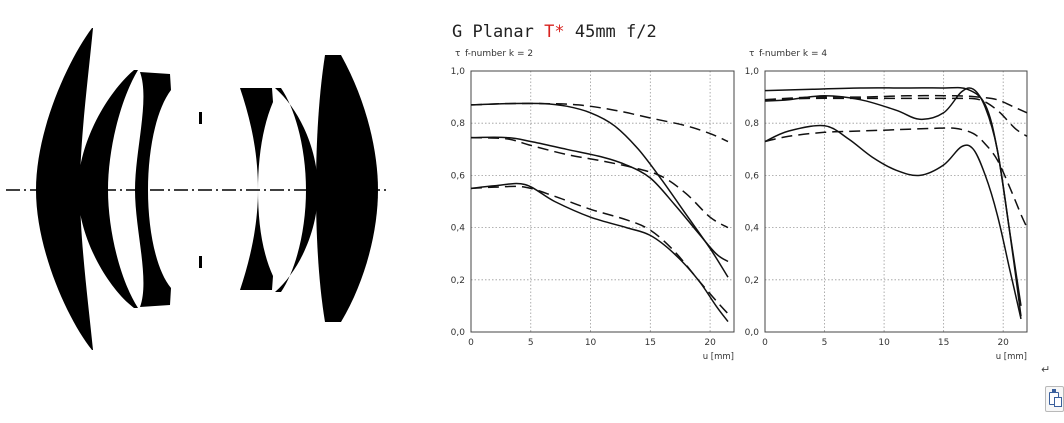 This screenshot has width=1064, height=423. I want to click on chart-title: f-number k = 2, so click(499, 54).